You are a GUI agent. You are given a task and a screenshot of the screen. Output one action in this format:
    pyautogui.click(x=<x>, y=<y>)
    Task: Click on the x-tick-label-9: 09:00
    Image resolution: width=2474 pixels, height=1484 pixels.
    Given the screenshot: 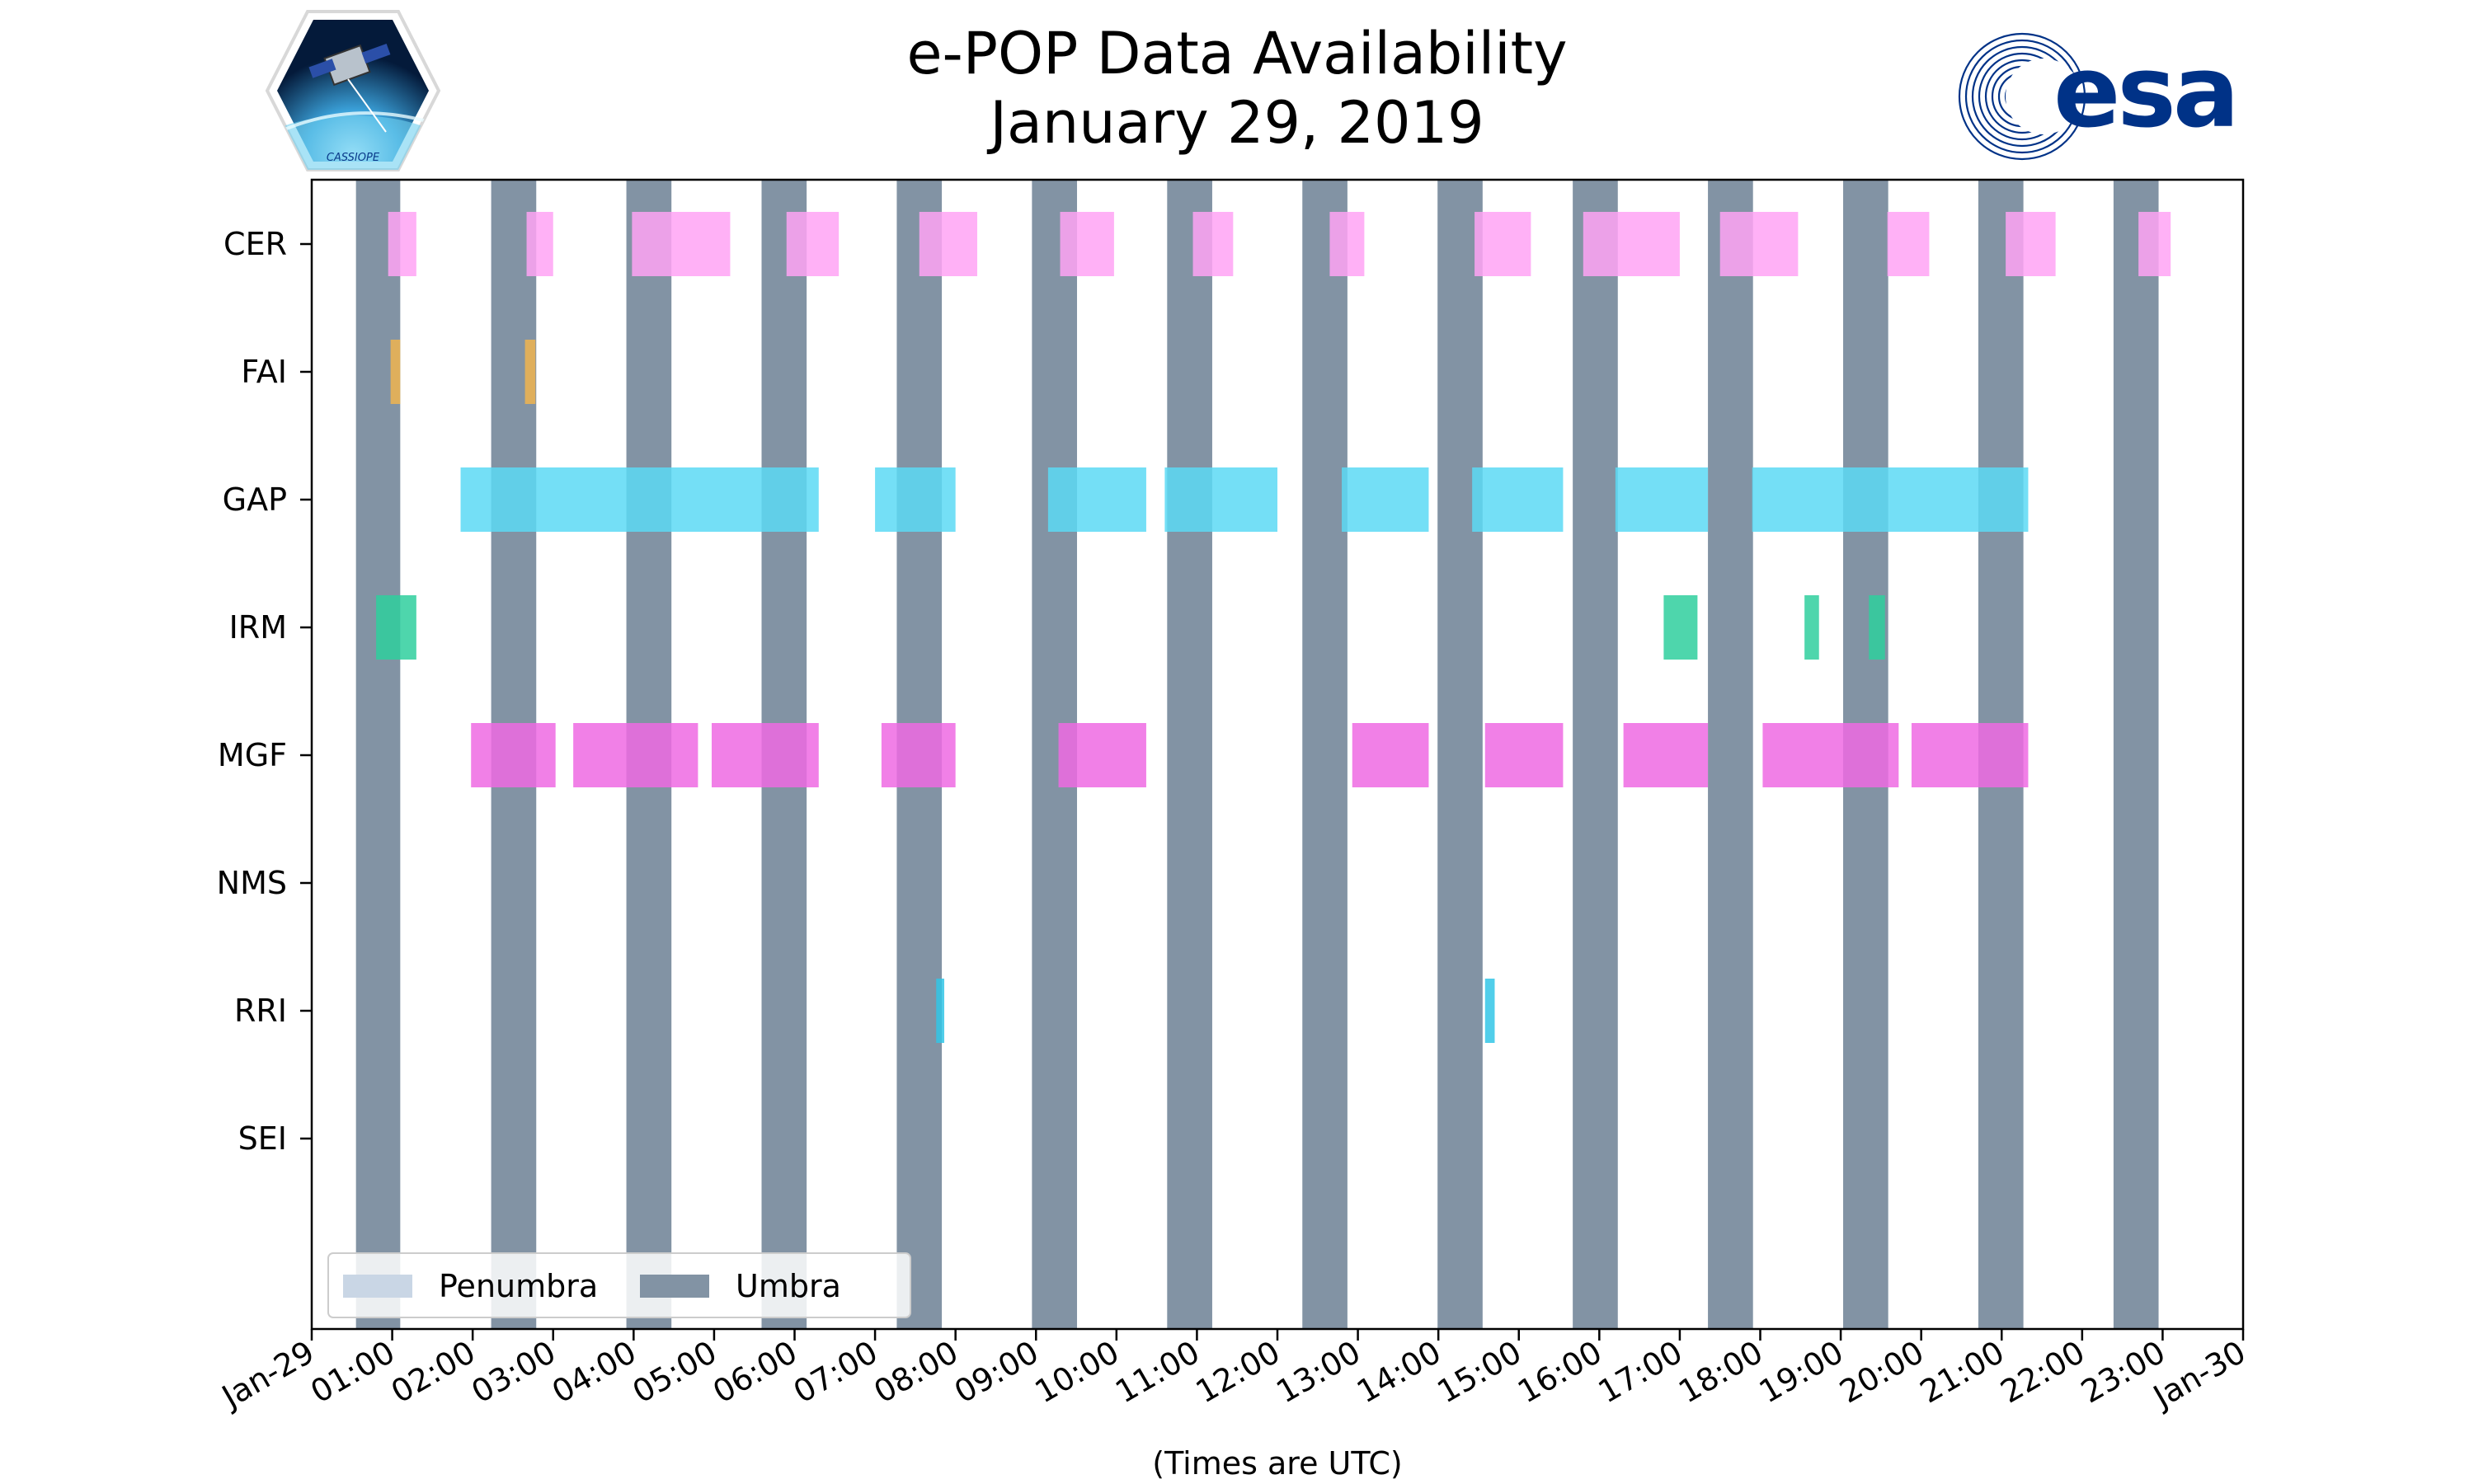 What is the action you would take?
    pyautogui.click(x=996, y=1372)
    